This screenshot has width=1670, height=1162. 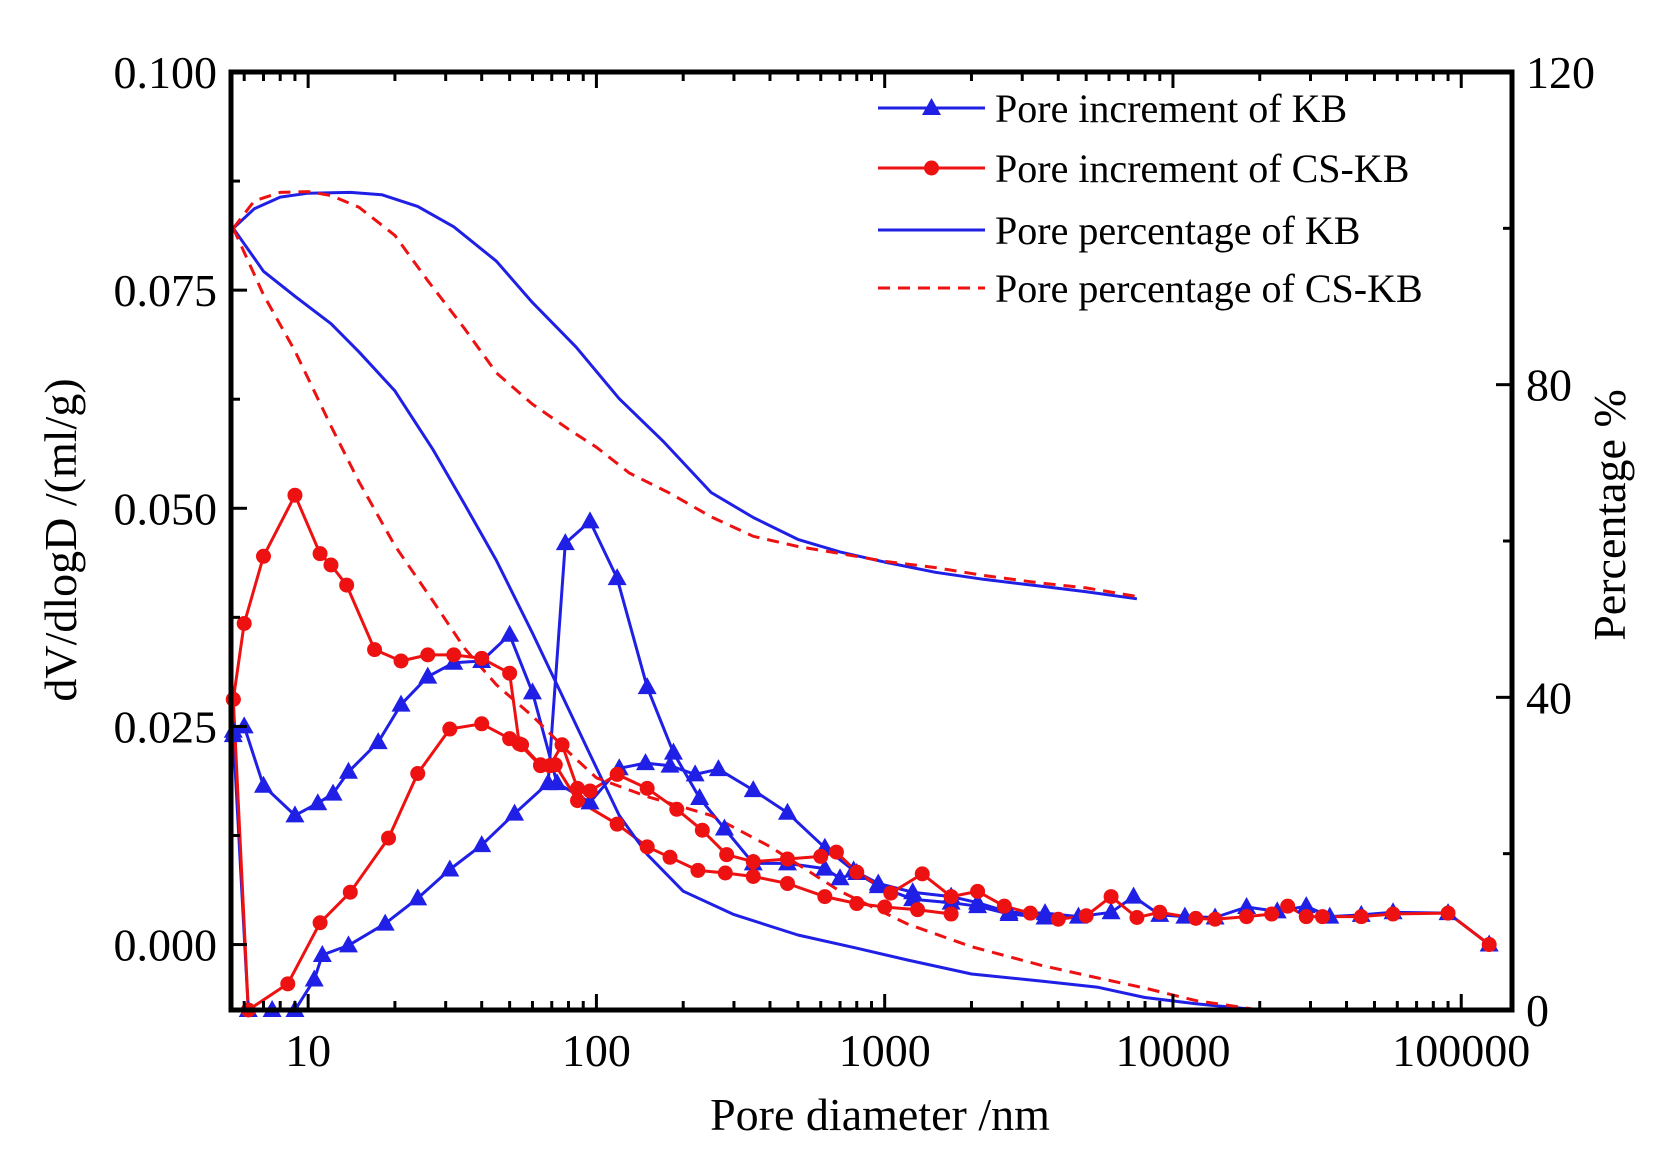 I want to click on legend-item-pore-percentage-of-cs-kb: Pore percentage of CS-KB, so click(x=1150, y=288).